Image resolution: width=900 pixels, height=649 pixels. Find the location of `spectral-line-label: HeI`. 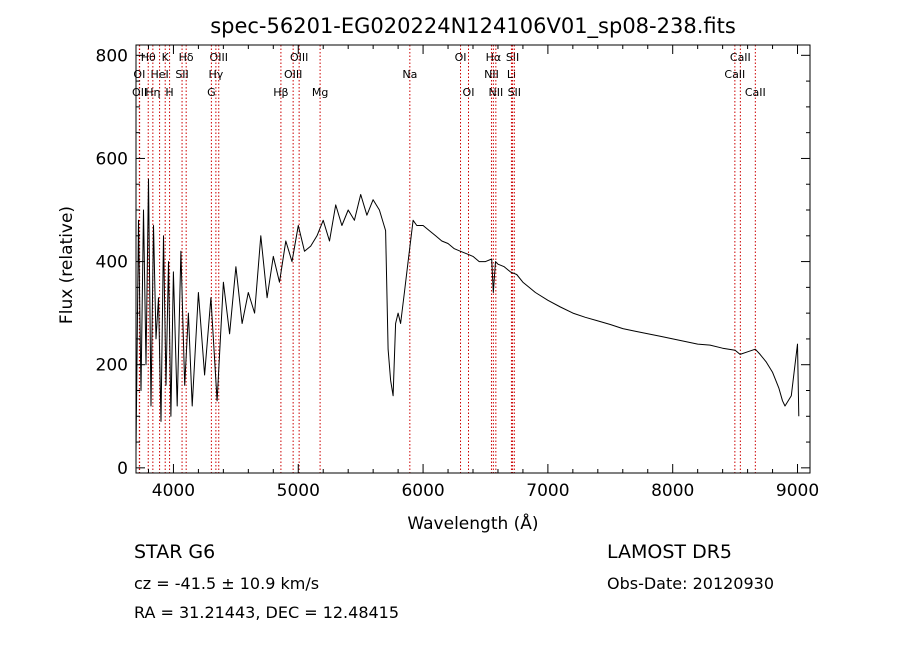

spectral-line-label: HeI is located at coordinates (159, 74).